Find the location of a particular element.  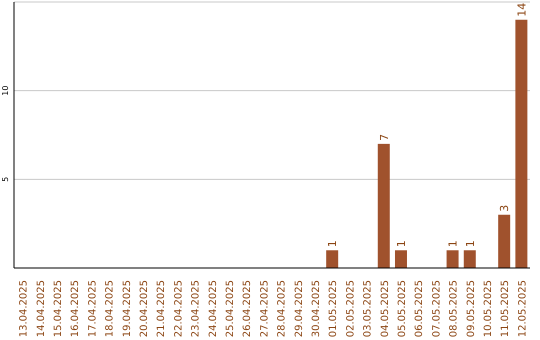

x-tick-label: 06.05.2025 is located at coordinates (420, 309).